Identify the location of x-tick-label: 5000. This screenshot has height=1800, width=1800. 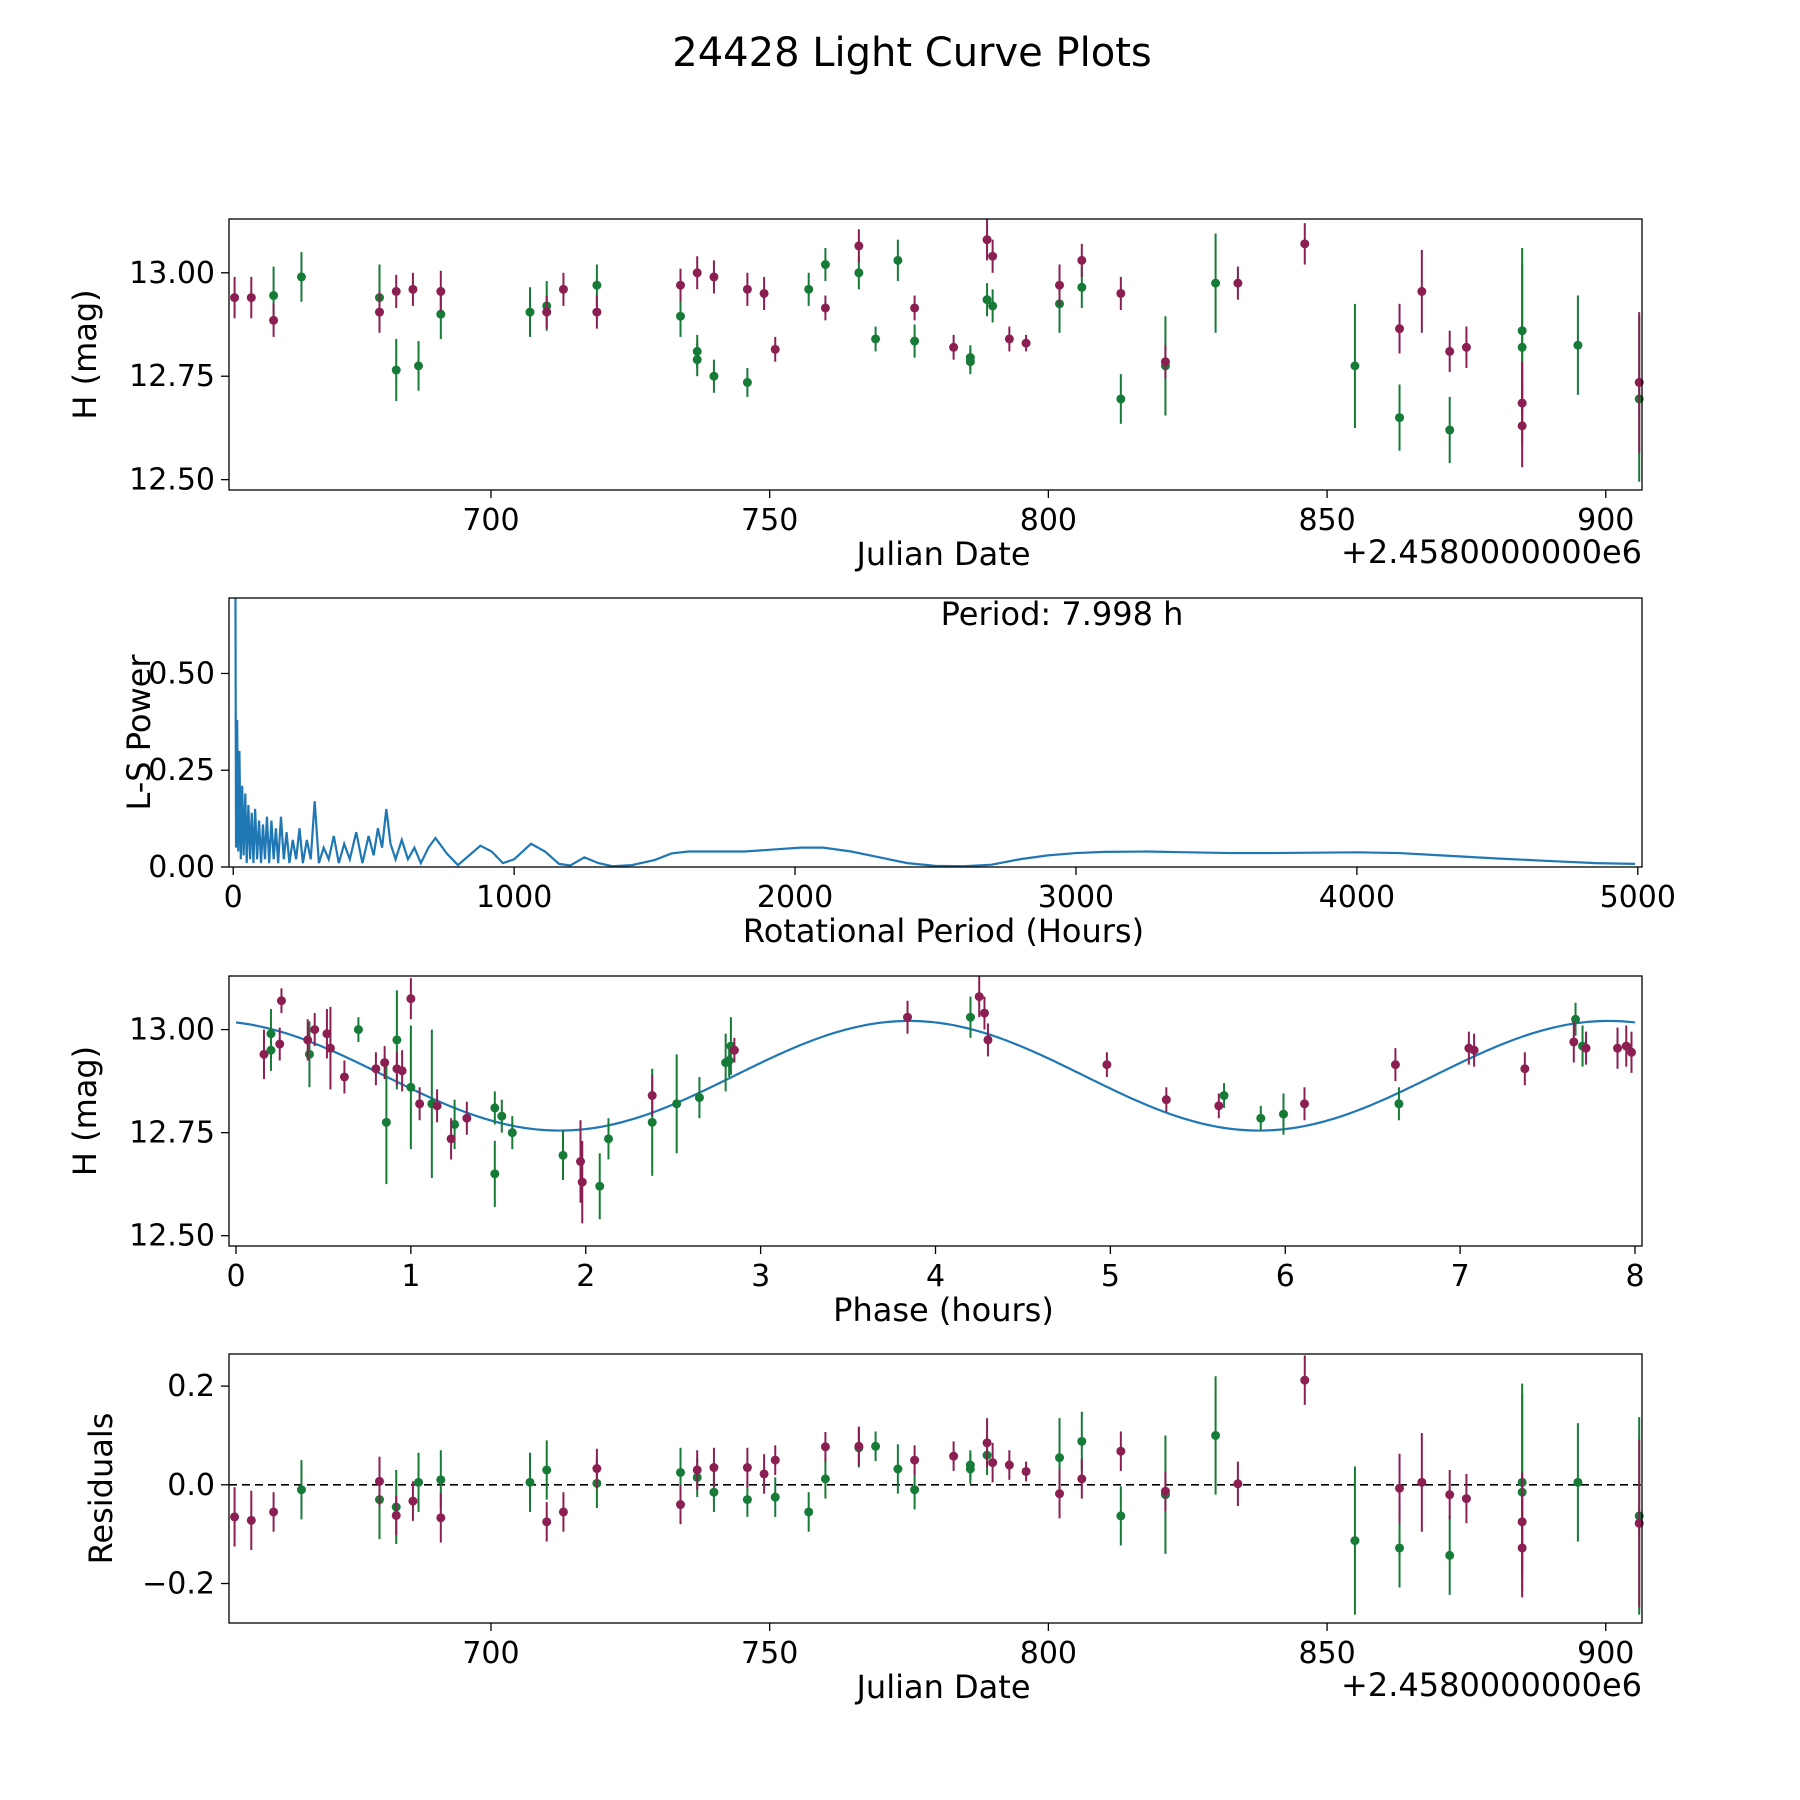
(1638, 897).